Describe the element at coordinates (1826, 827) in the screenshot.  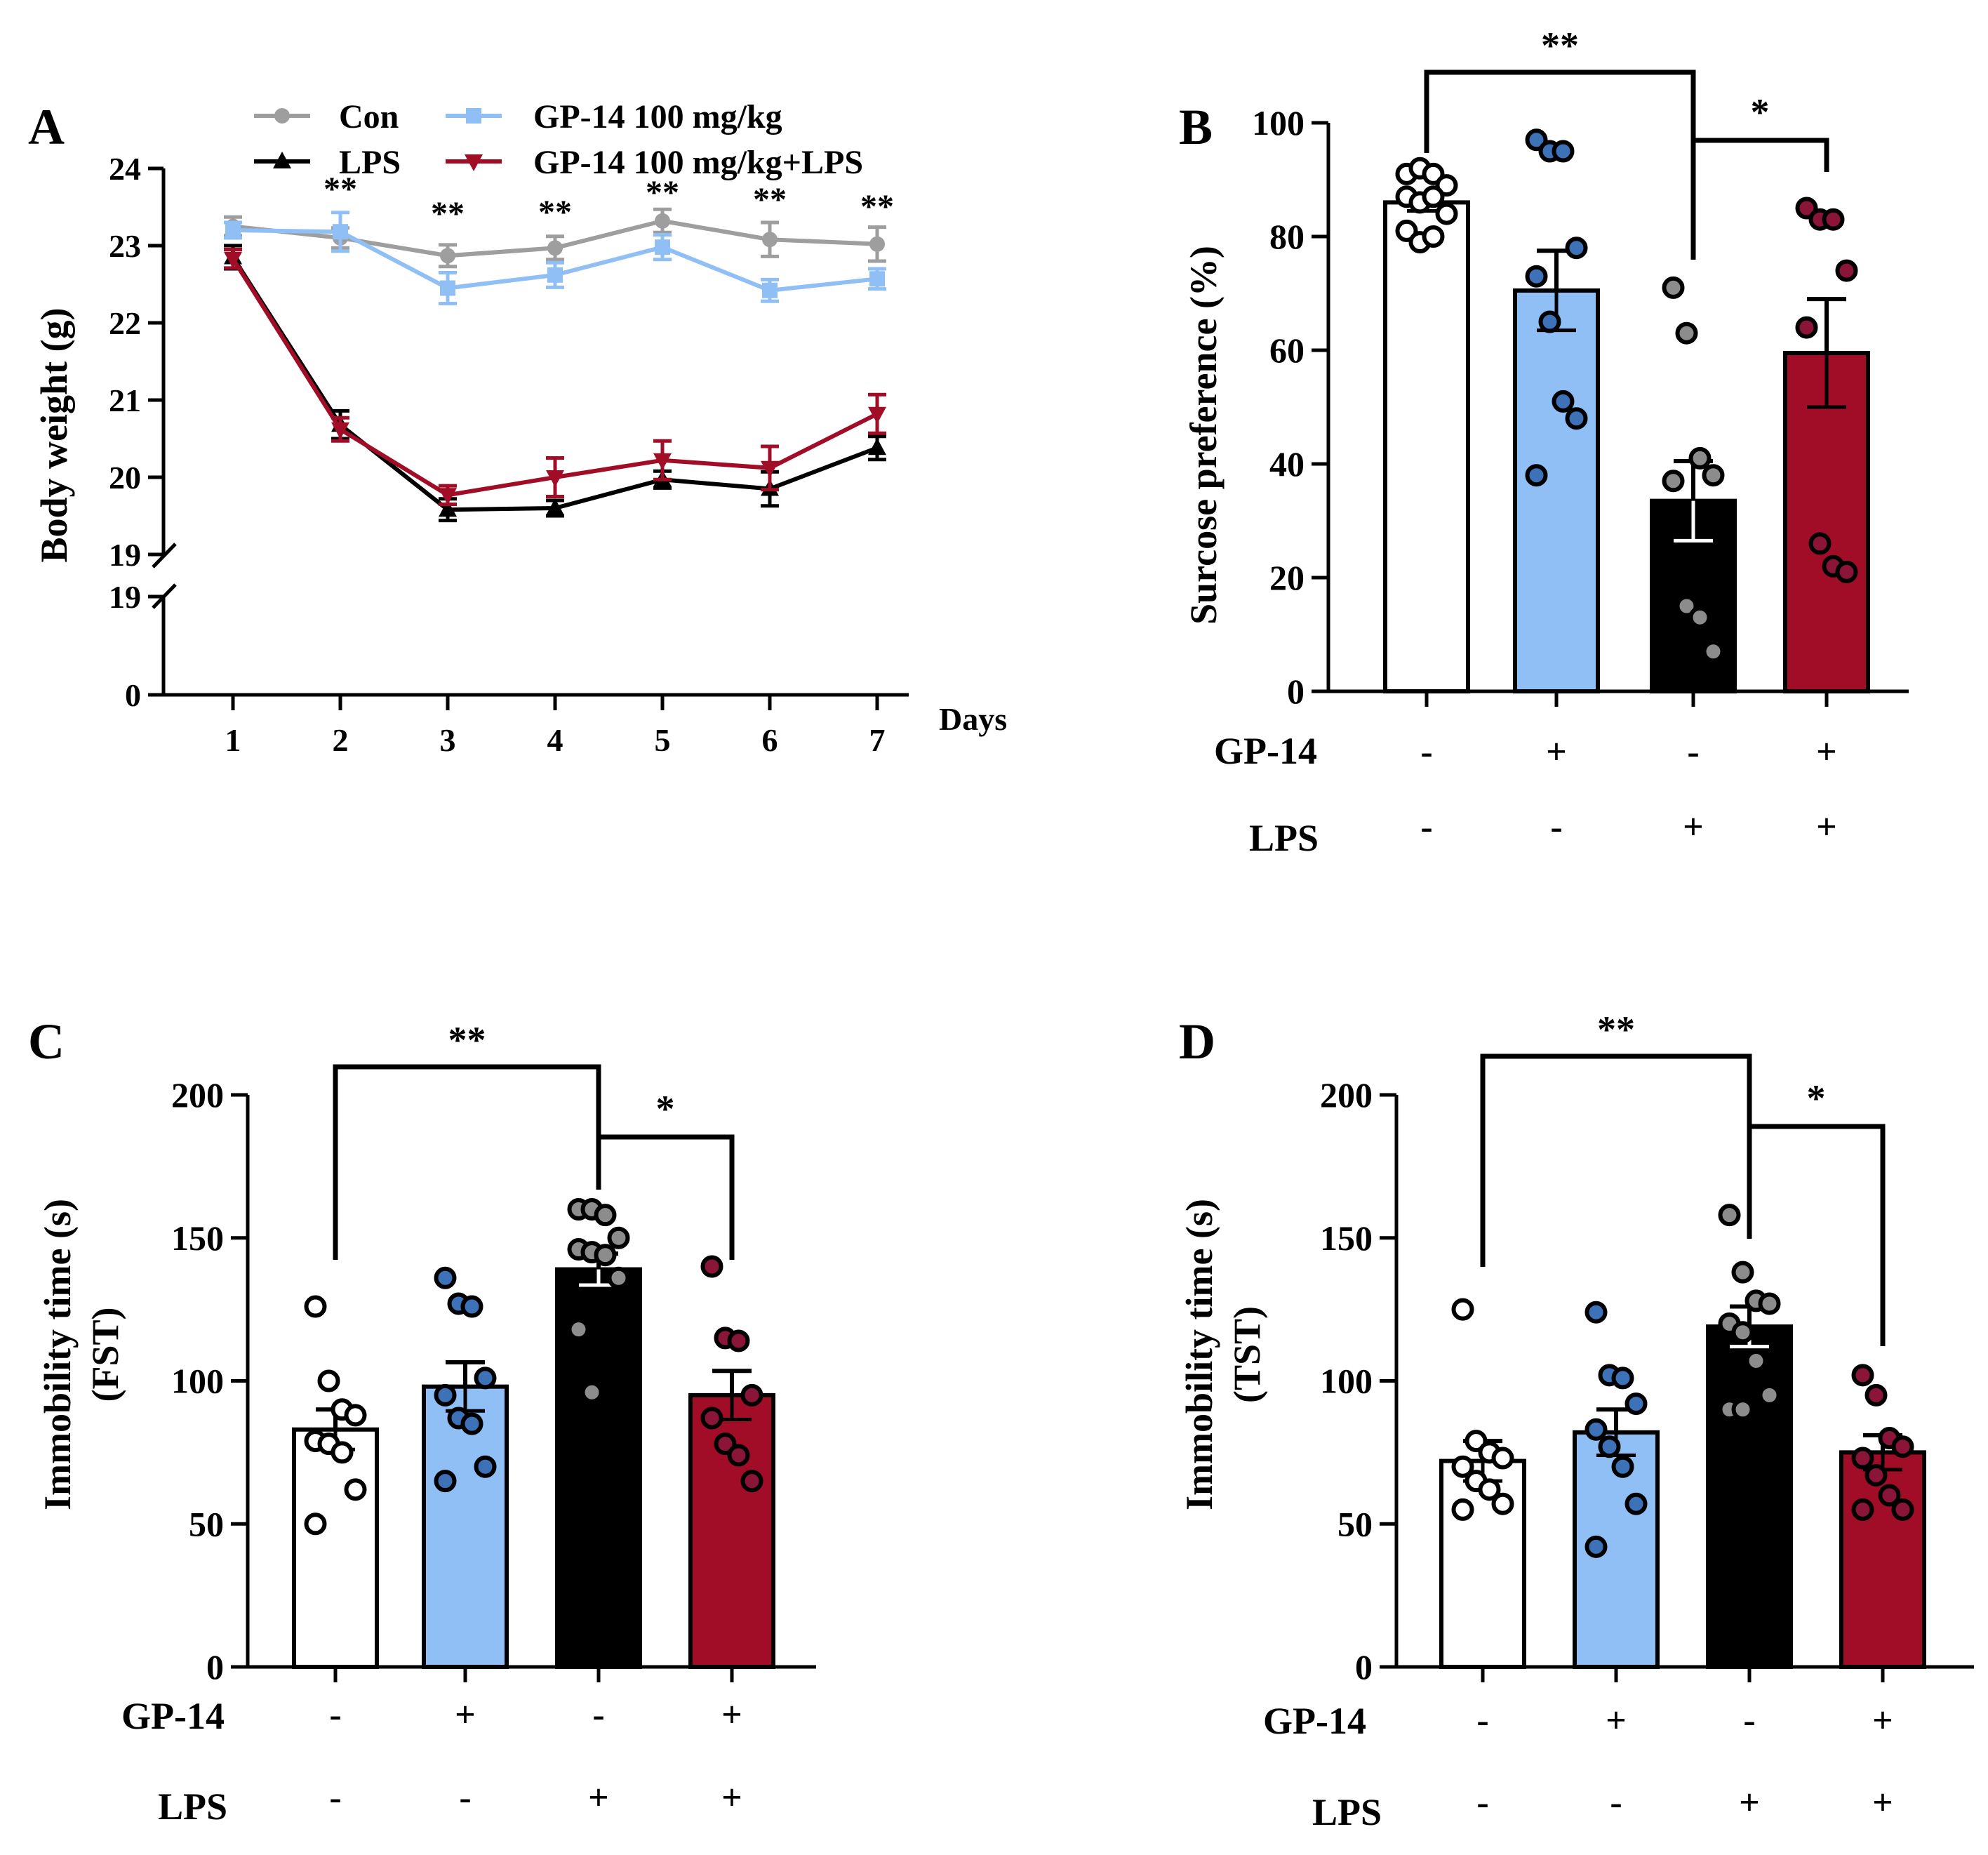
I see `panel-b-lps-sign: +` at that location.